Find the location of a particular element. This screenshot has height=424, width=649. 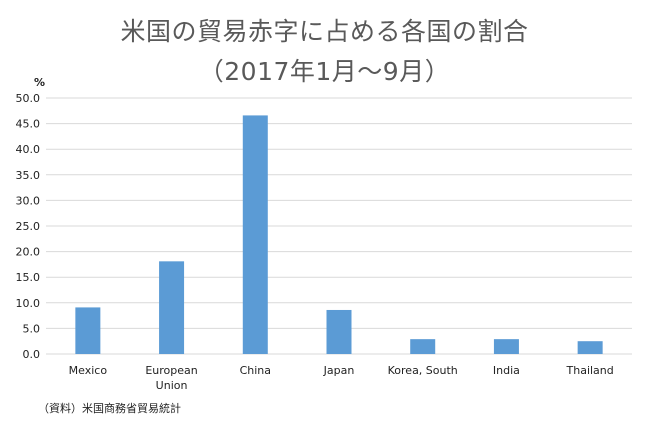

y-axis-unit-label: % is located at coordinates (39, 82).